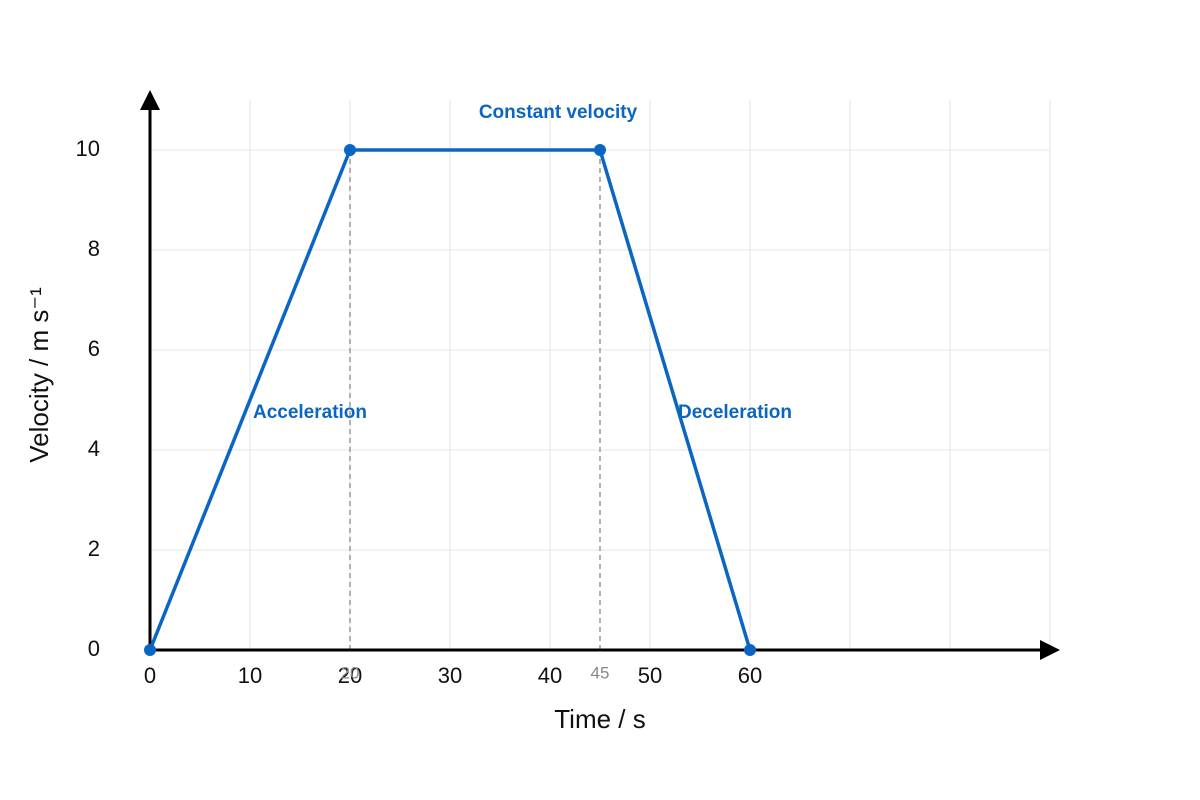 Image resolution: width=1200 pixels, height=800 pixels. What do you see at coordinates (550, 675) in the screenshot?
I see `x-tick-label: 40` at bounding box center [550, 675].